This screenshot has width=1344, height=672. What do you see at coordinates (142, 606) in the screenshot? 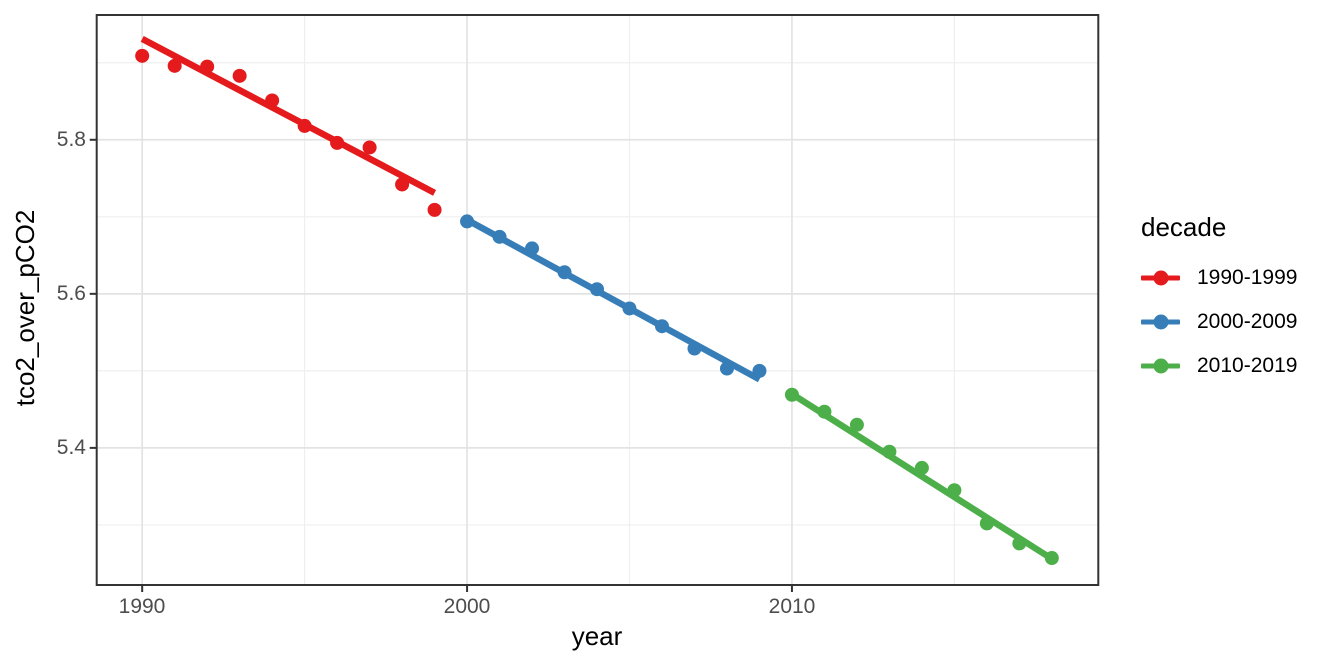
I see `x-tick-label: 1990` at bounding box center [142, 606].